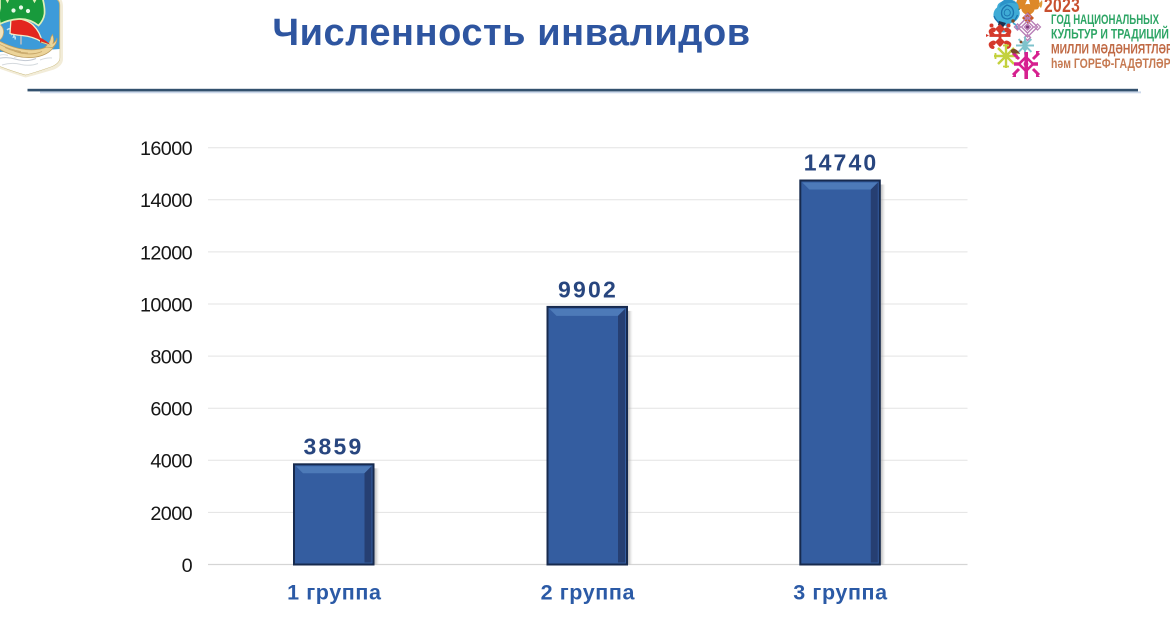  I want to click on svg-text: 16000, so click(166, 149).